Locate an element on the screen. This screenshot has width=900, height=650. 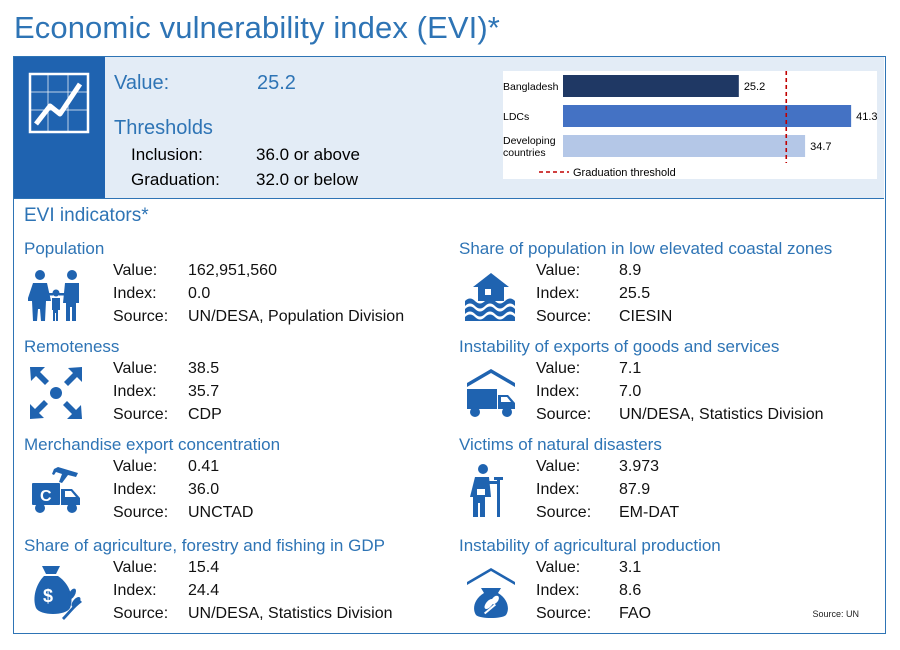
indicator-value: 162,951,560 is located at coordinates (232, 270).